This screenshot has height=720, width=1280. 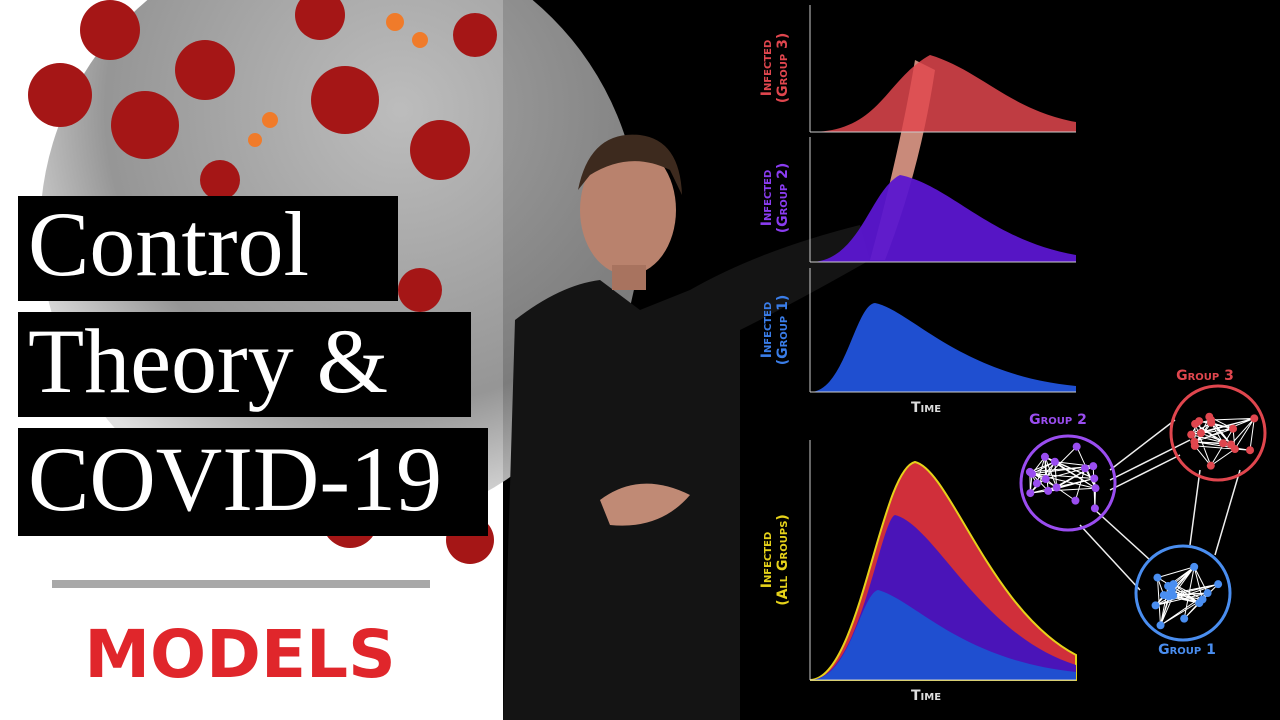 I want to click on subtitle: MODELS, so click(x=239, y=654).